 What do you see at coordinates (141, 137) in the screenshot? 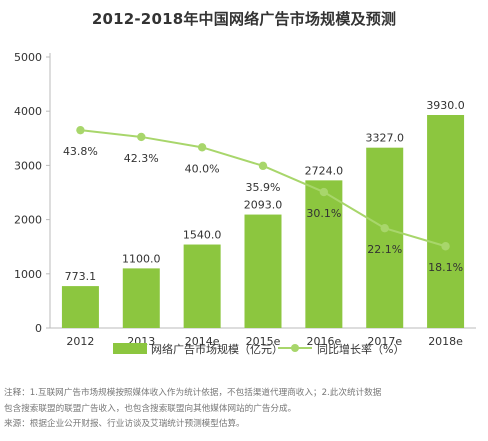
I see `growth-point-2013` at bounding box center [141, 137].